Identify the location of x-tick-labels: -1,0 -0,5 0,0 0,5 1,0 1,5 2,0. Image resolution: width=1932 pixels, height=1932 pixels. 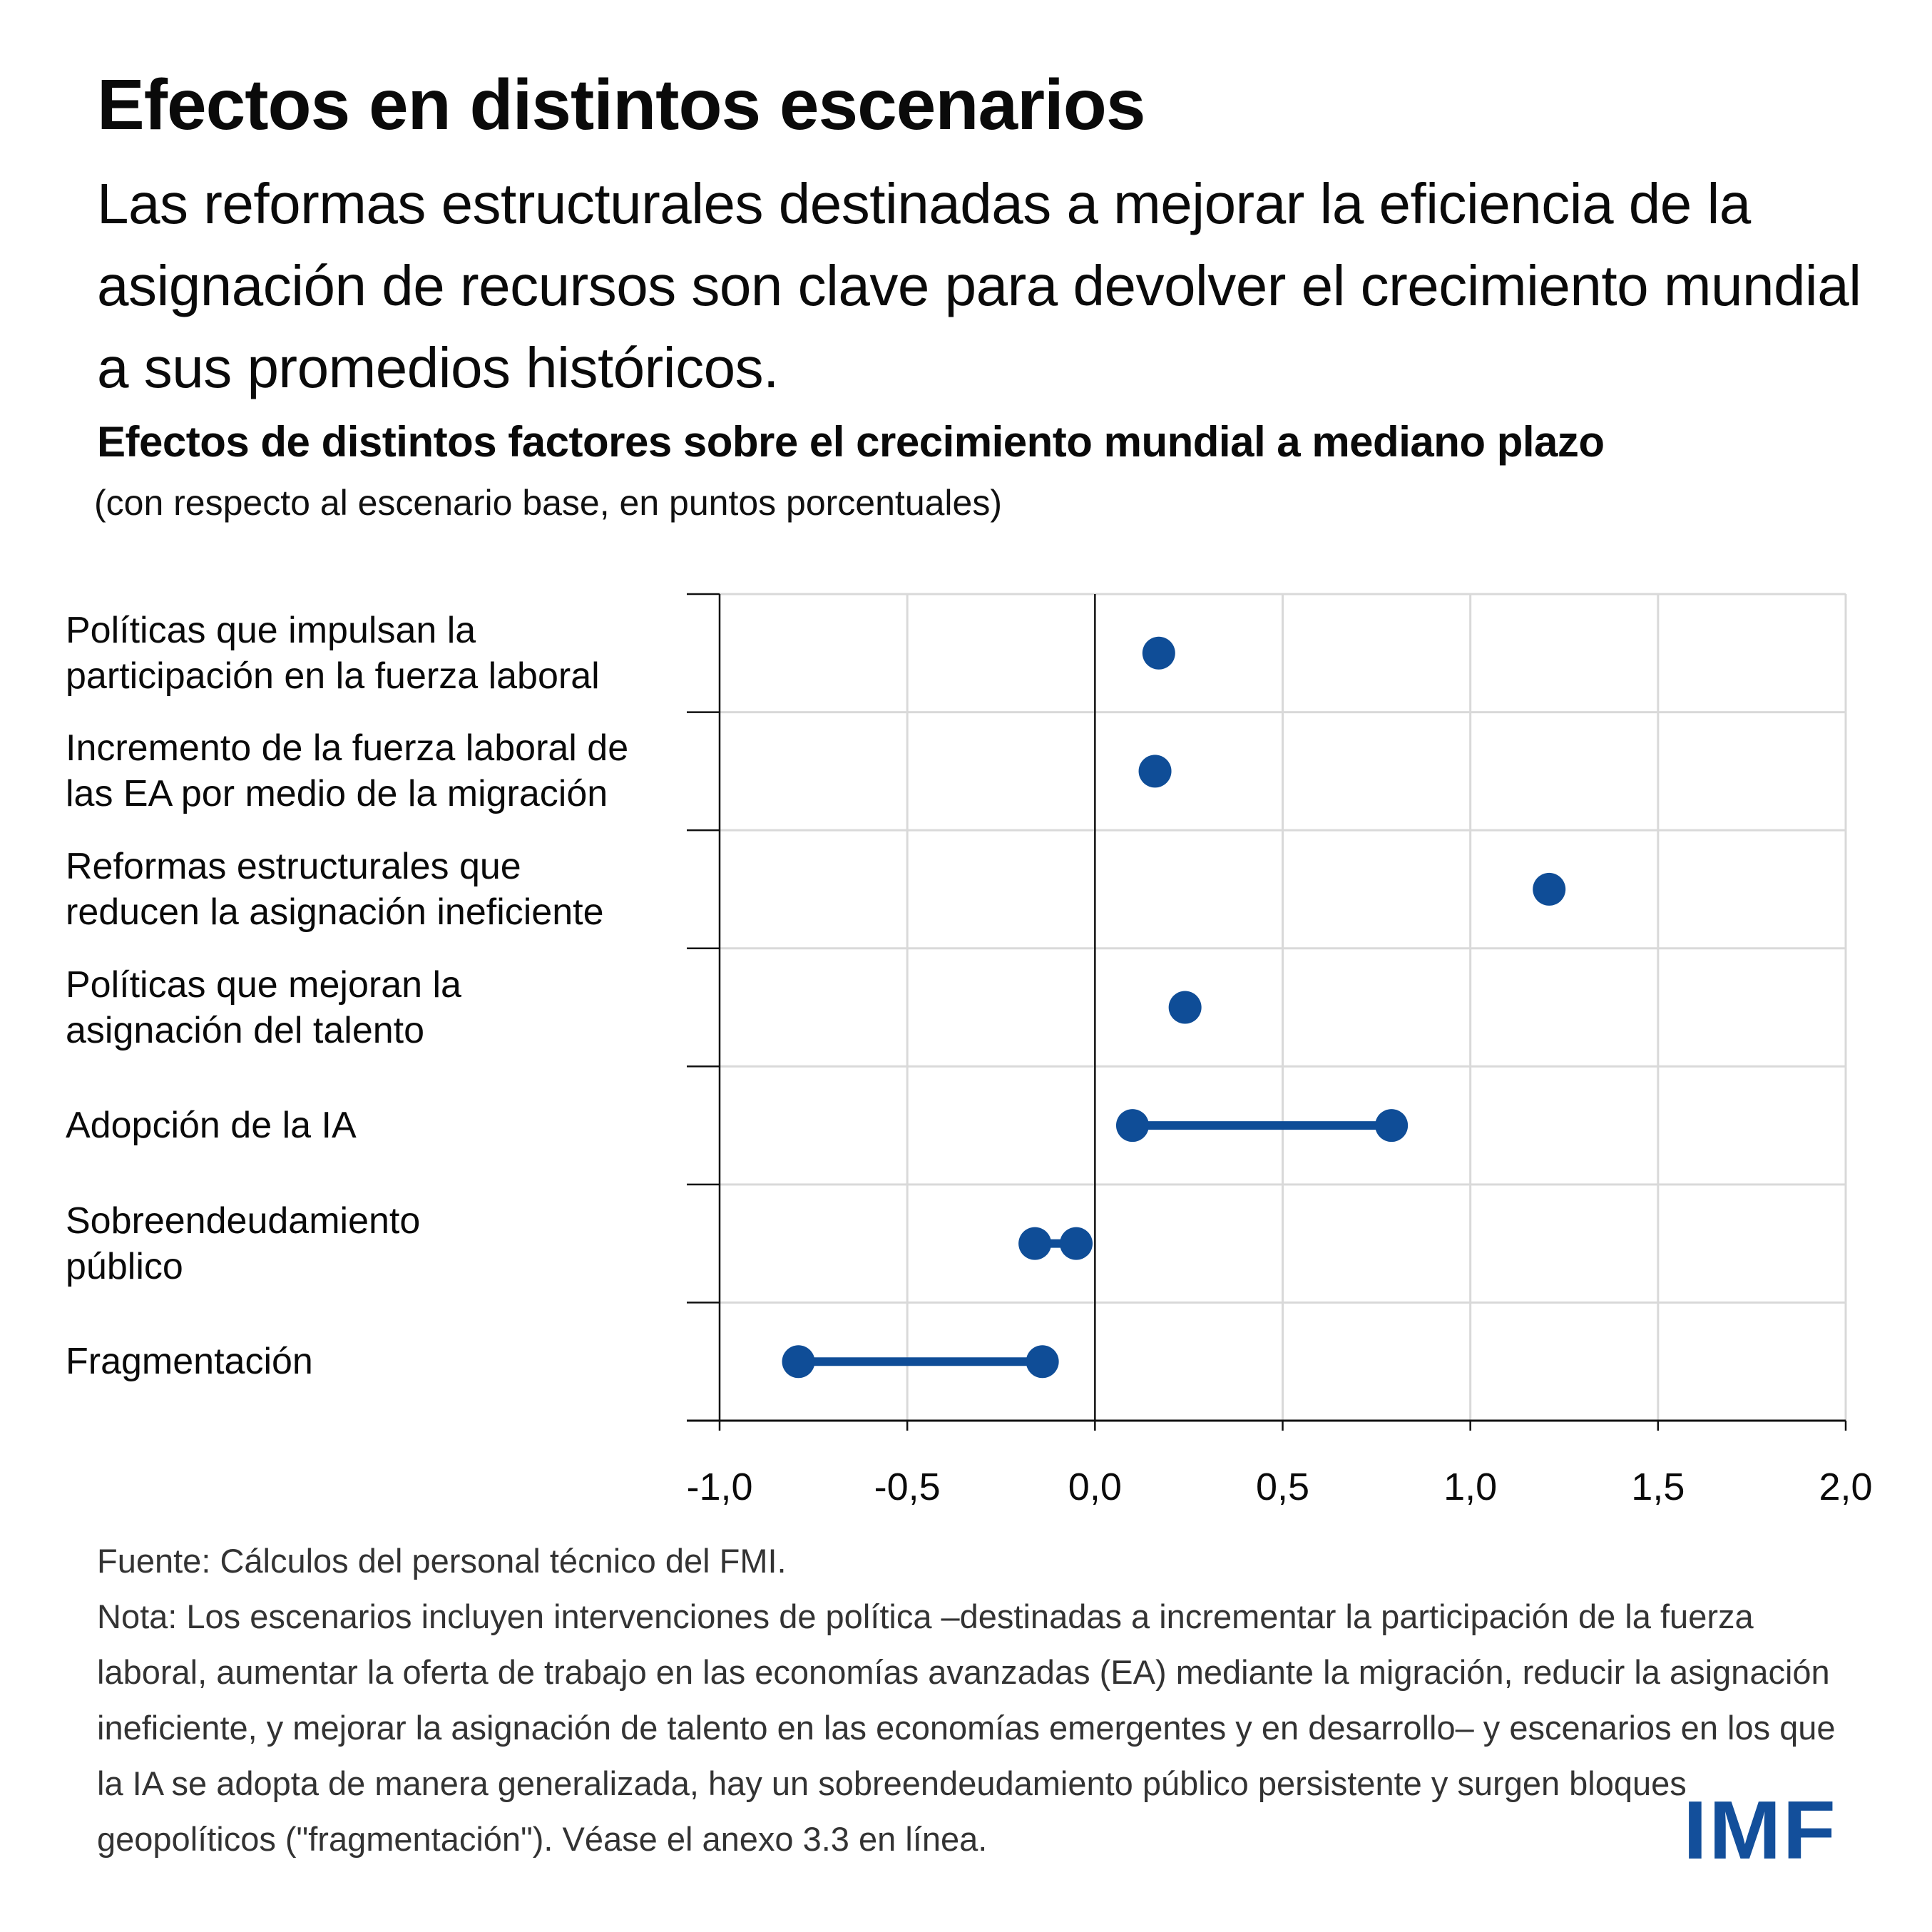
(1279, 1487).